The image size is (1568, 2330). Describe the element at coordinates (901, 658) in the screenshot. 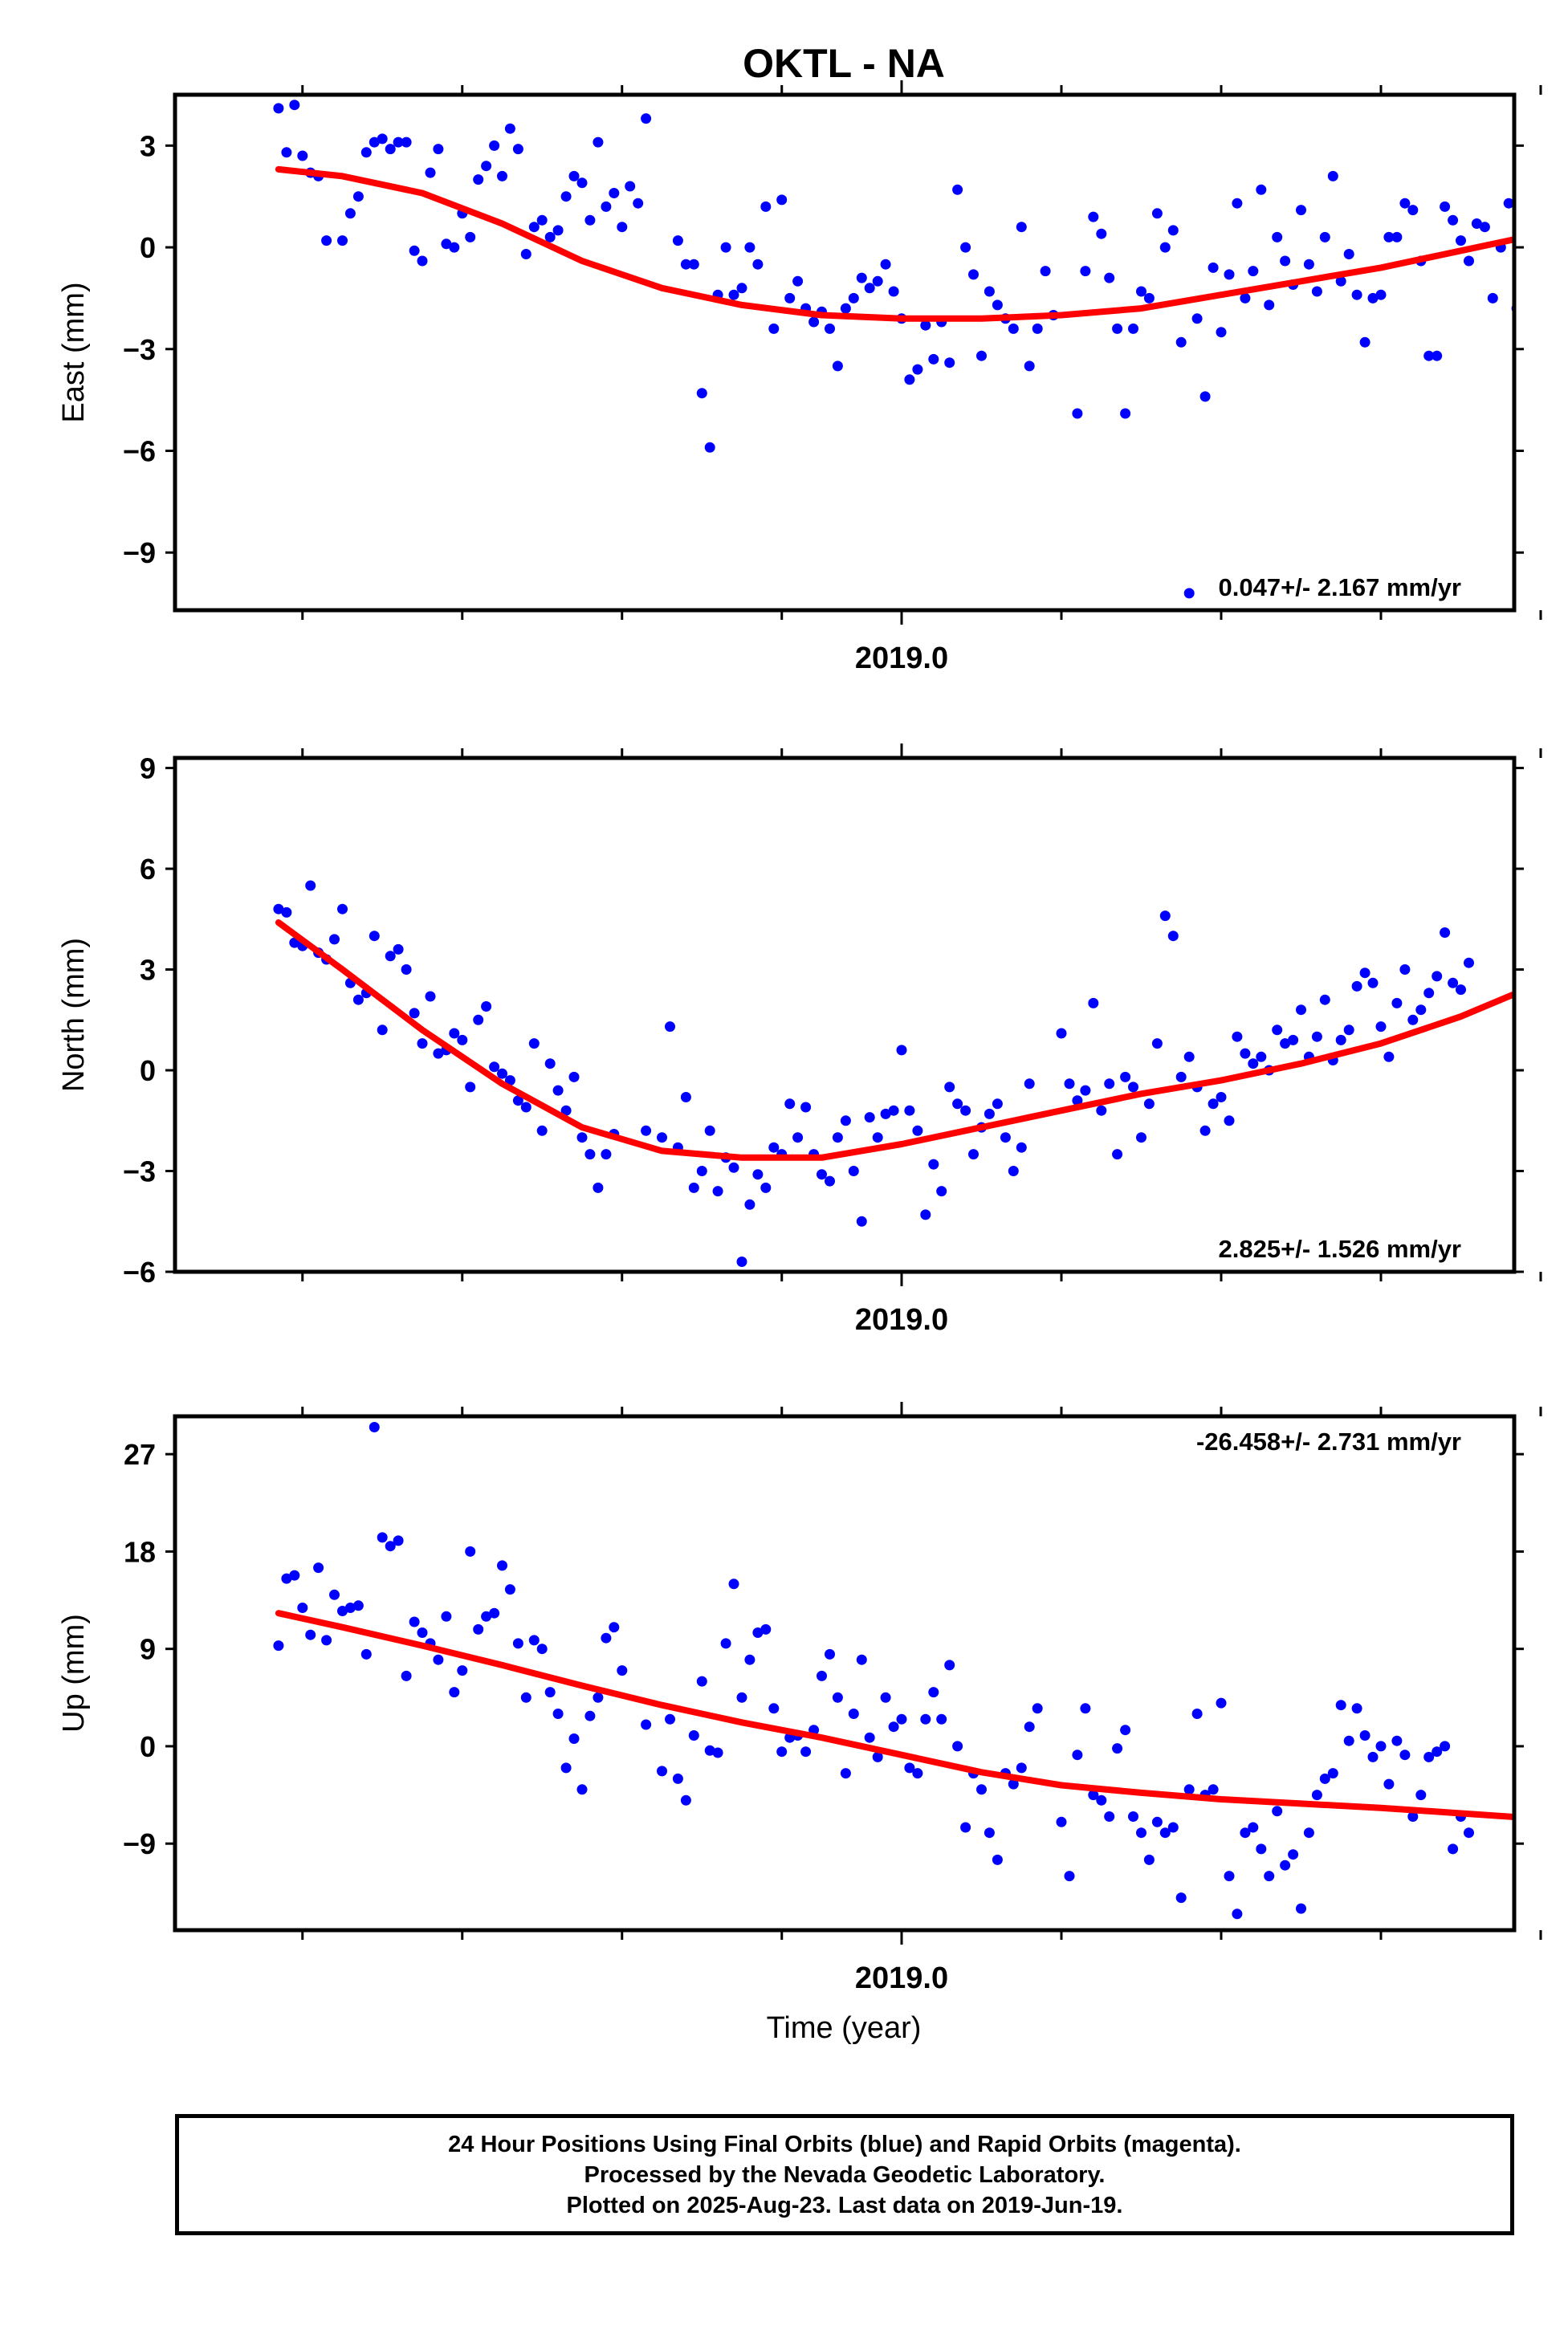

I see `x-tick-label: 2019.0` at that location.